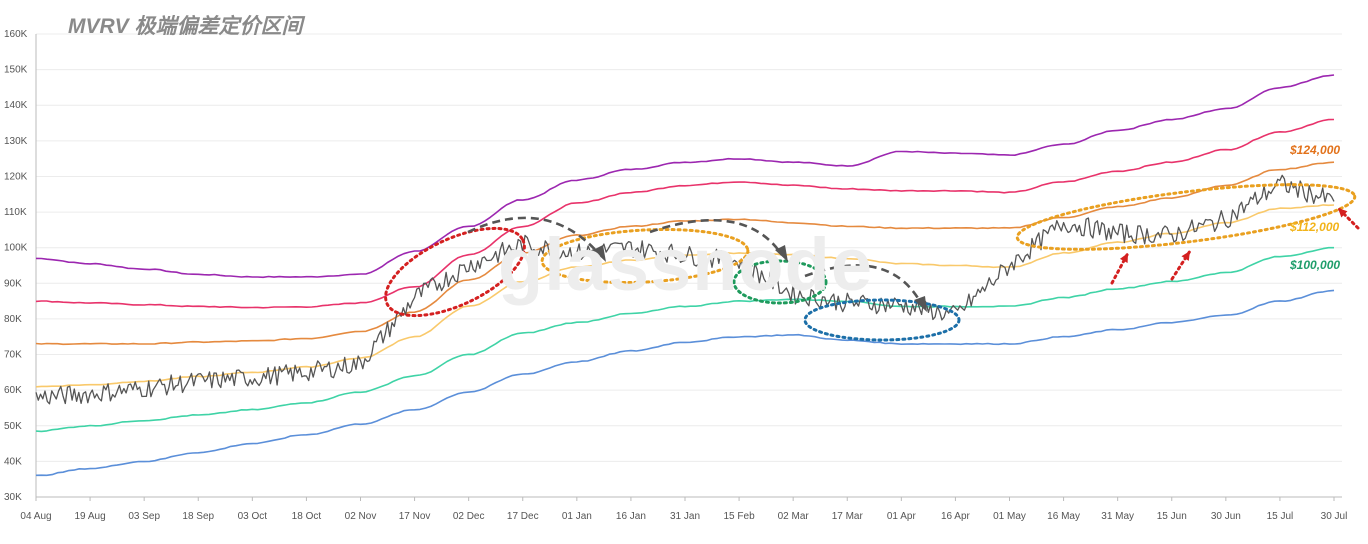  I want to click on y-tick-label: 100K, so click(16, 248).